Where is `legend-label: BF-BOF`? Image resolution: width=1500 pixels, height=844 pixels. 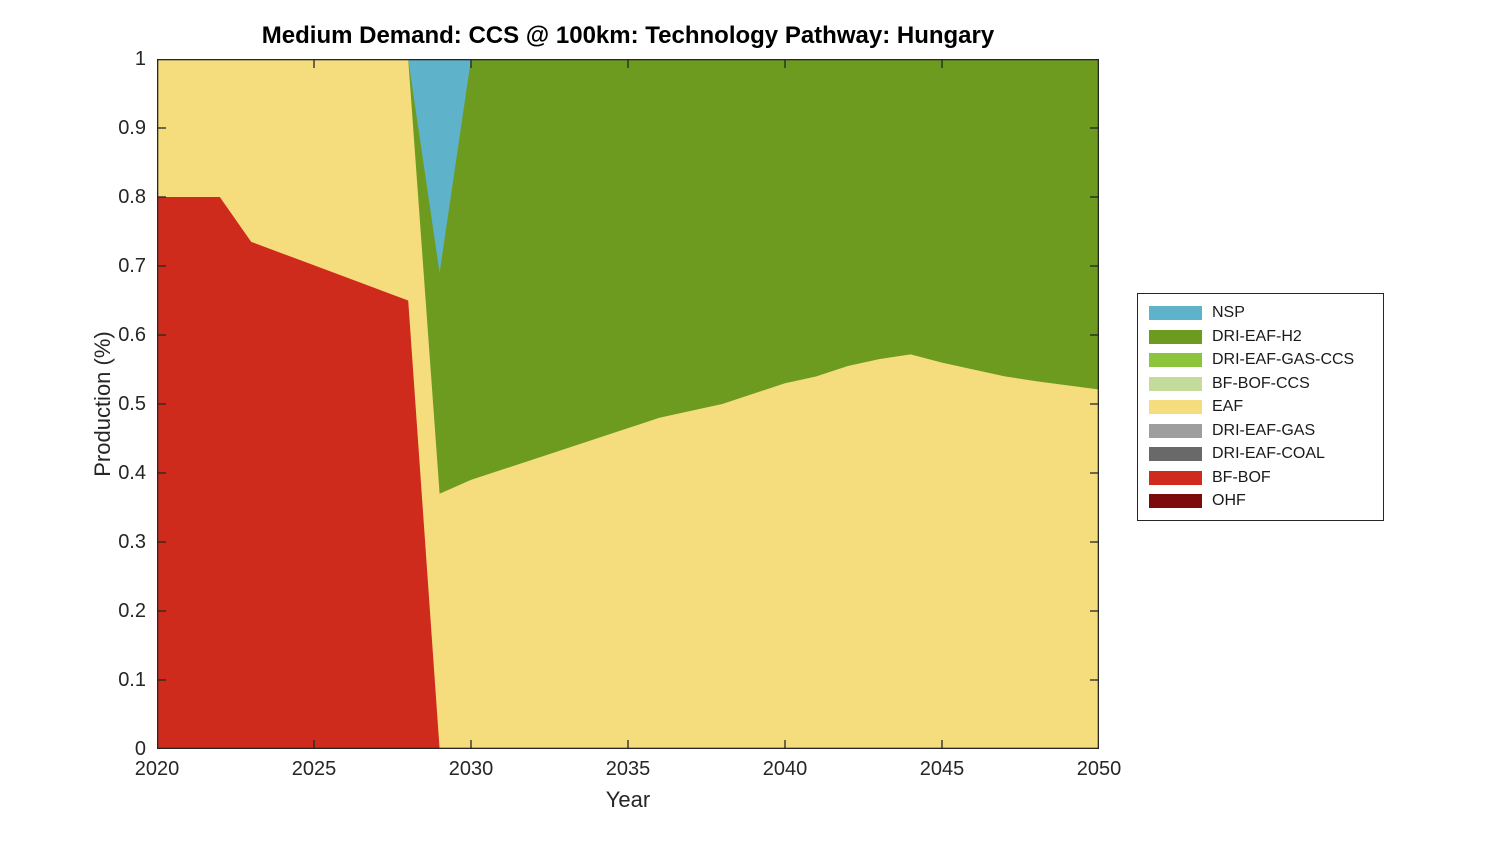
legend-label: BF-BOF is located at coordinates (1241, 477).